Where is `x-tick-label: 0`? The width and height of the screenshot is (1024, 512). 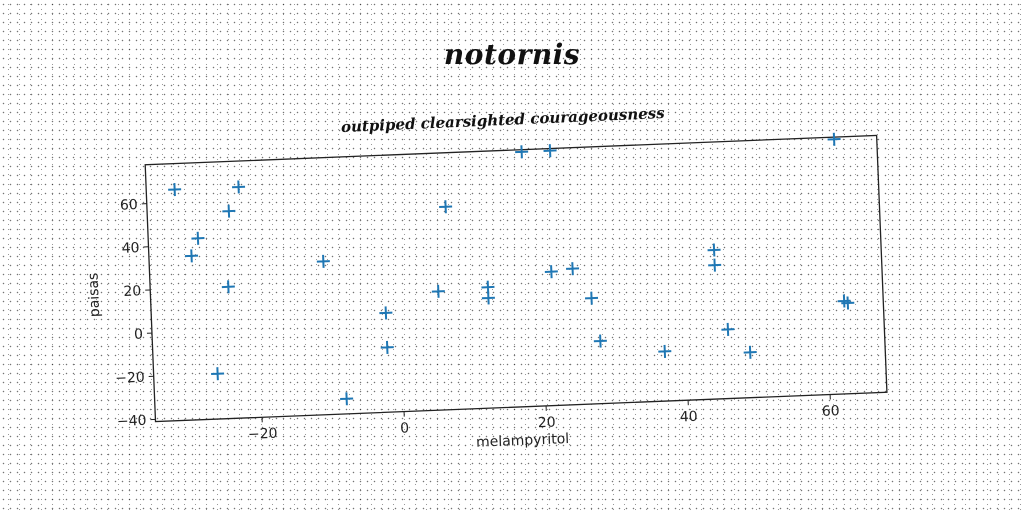 x-tick-label: 0 is located at coordinates (405, 428).